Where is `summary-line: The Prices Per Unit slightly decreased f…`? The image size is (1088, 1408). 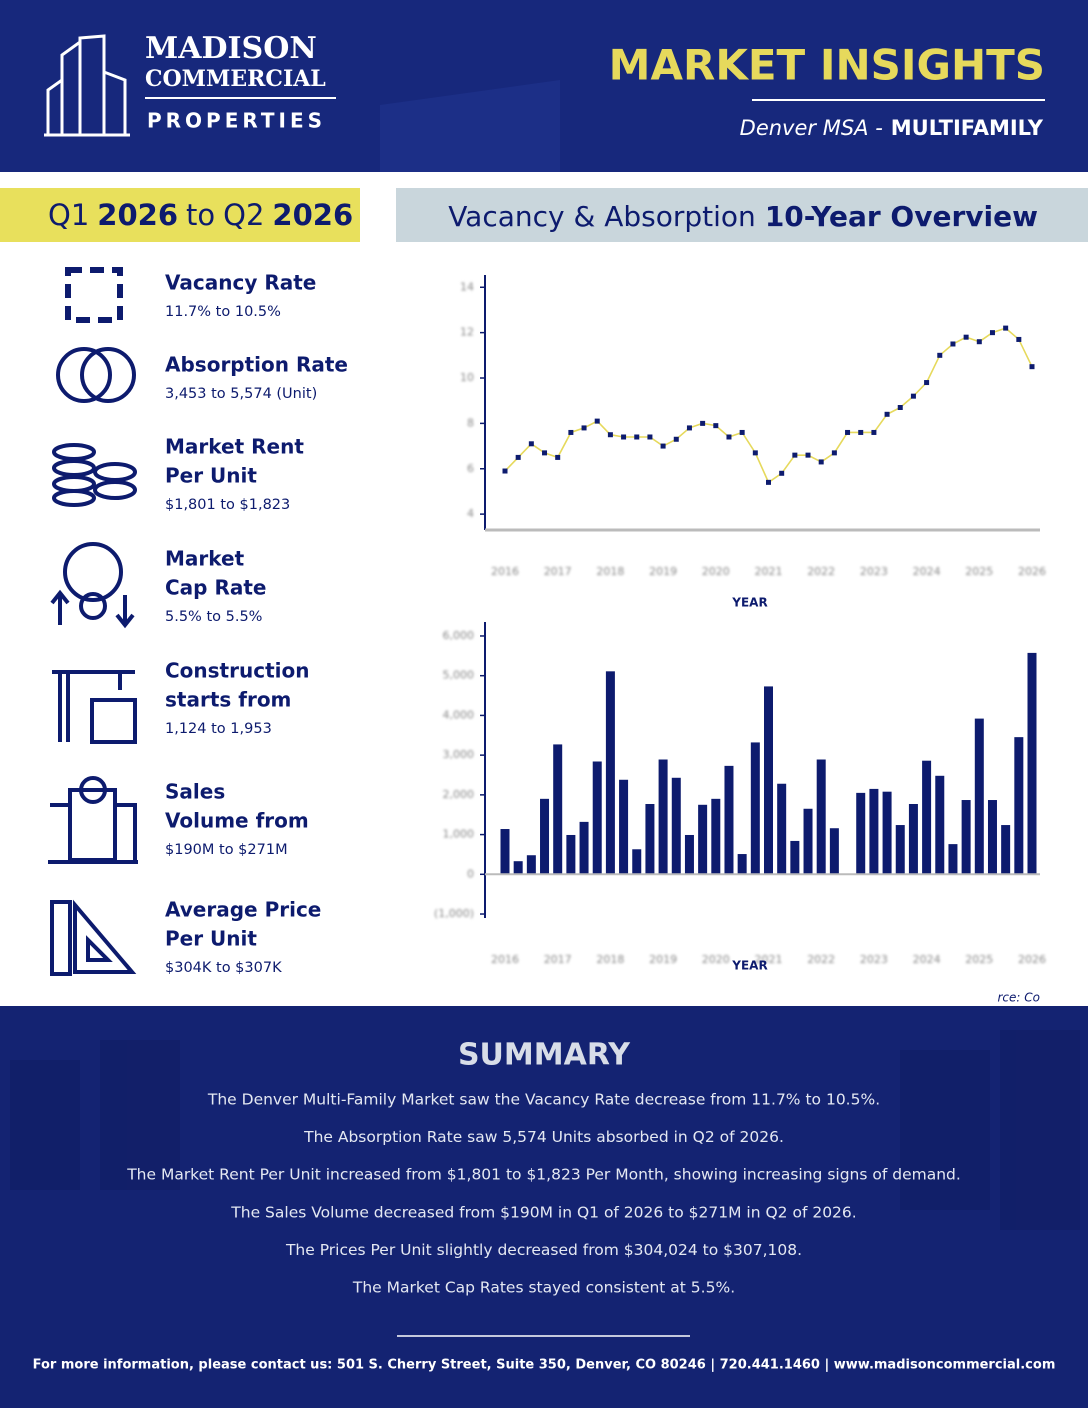
summary-line: The Prices Per Unit slightly decreased f… is located at coordinates (543, 1250).